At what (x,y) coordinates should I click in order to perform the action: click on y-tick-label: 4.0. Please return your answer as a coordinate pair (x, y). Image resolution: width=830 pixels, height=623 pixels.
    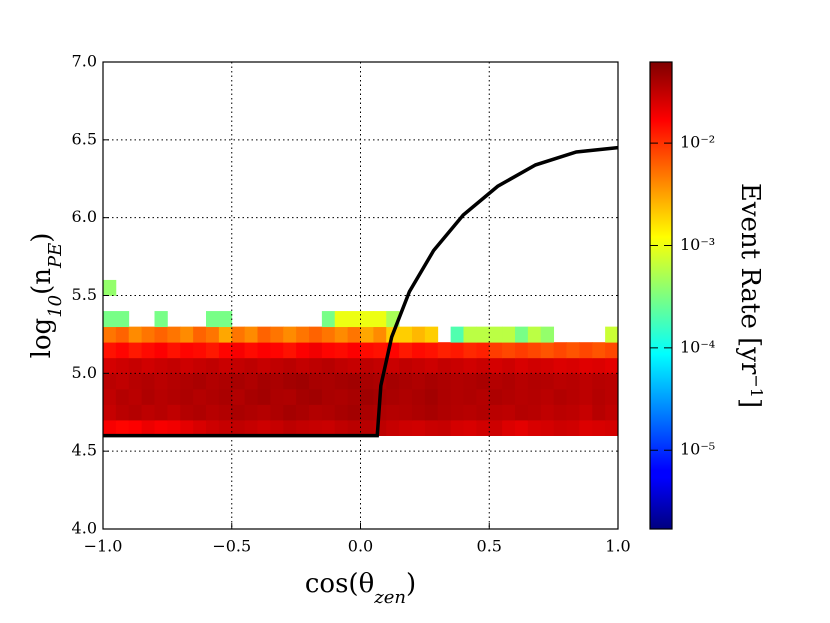
    Looking at the image, I should click on (84, 528).